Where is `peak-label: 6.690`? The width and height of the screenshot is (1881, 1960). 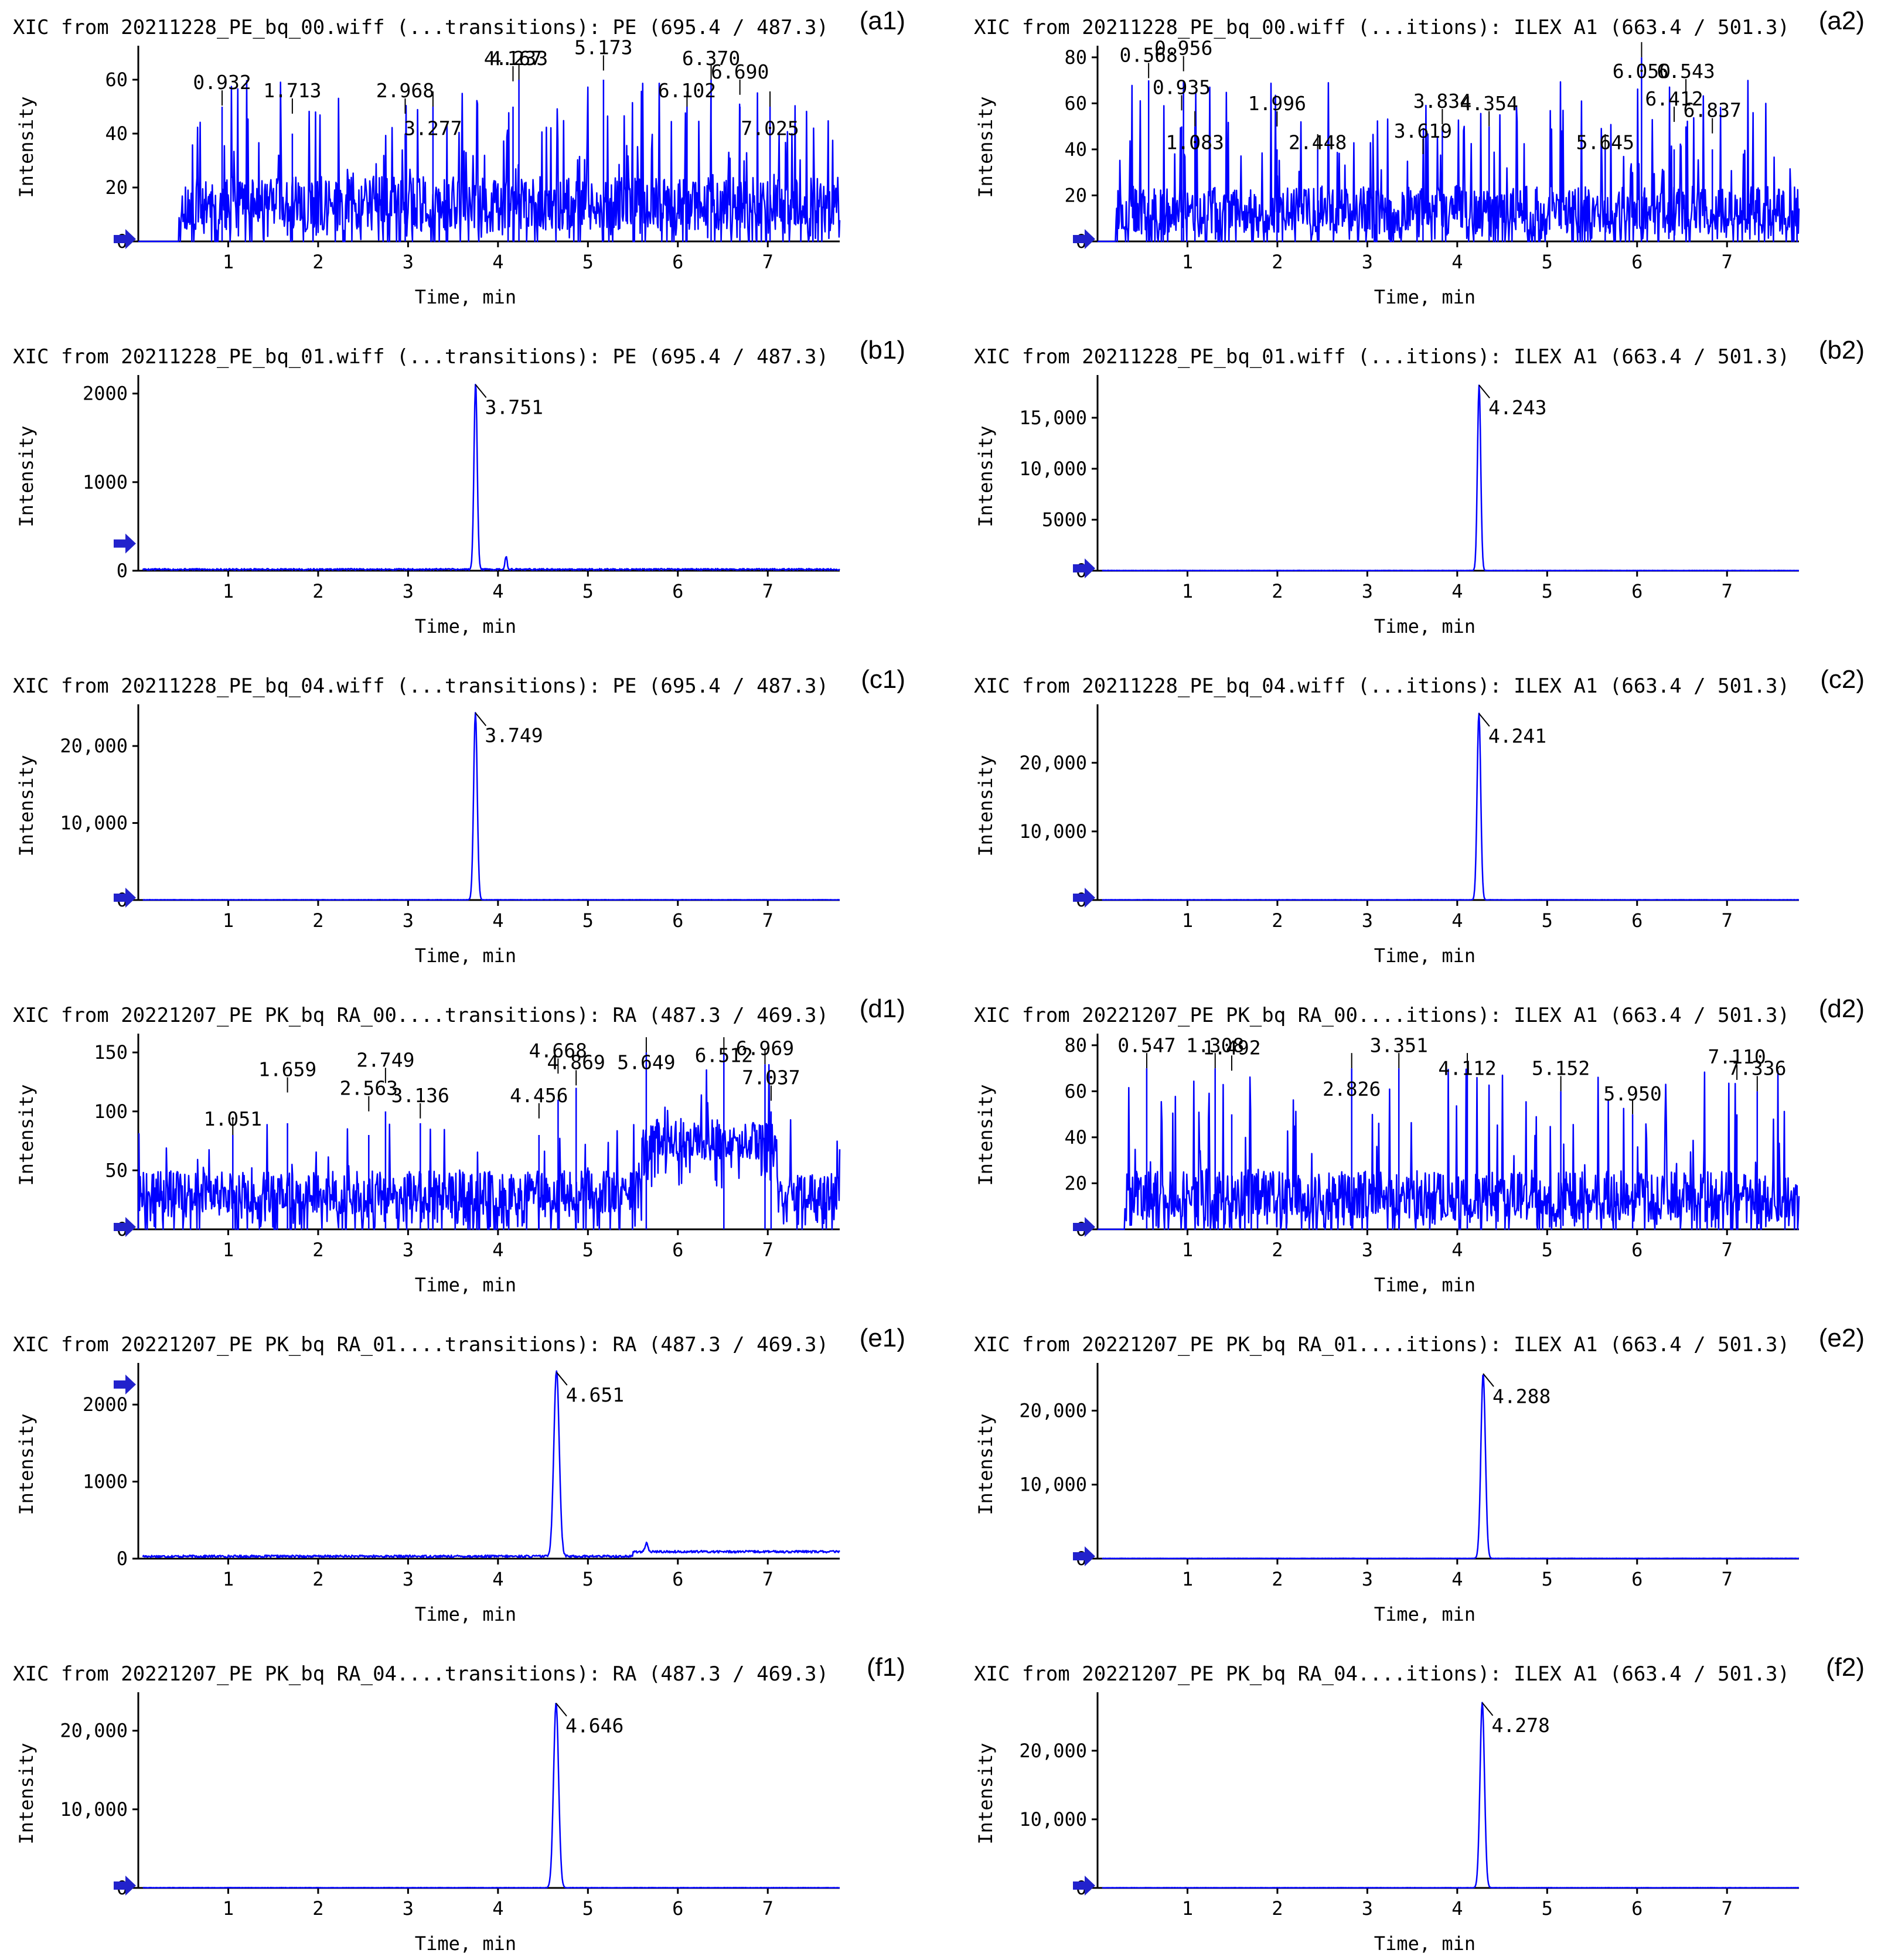
peak-label: 6.690 is located at coordinates (740, 71).